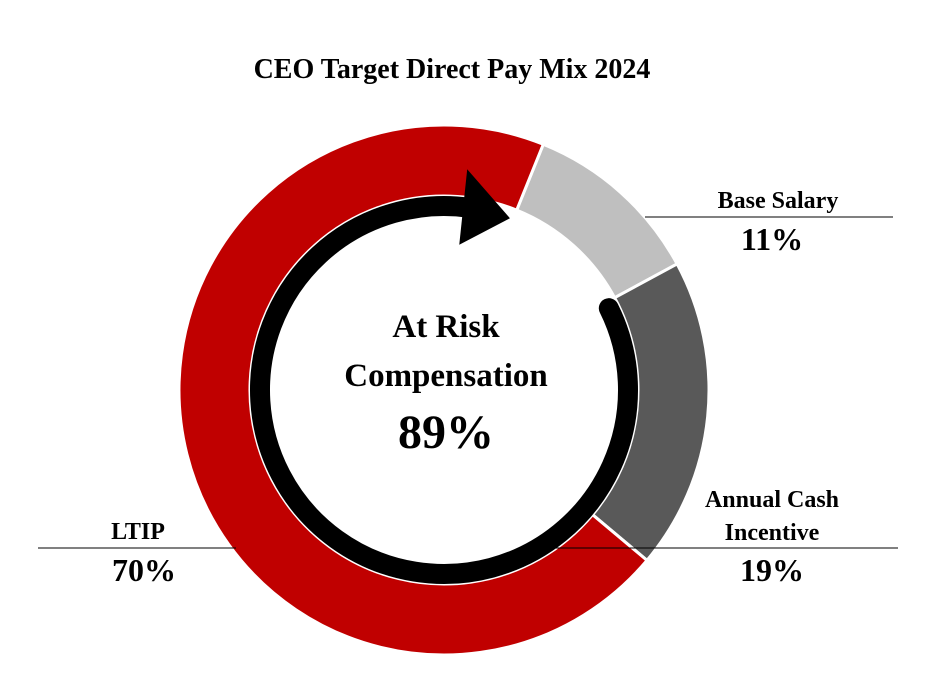  What do you see at coordinates (452, 69) in the screenshot?
I see `chart-title: CEO Target Direct Pay Mix 2024` at bounding box center [452, 69].